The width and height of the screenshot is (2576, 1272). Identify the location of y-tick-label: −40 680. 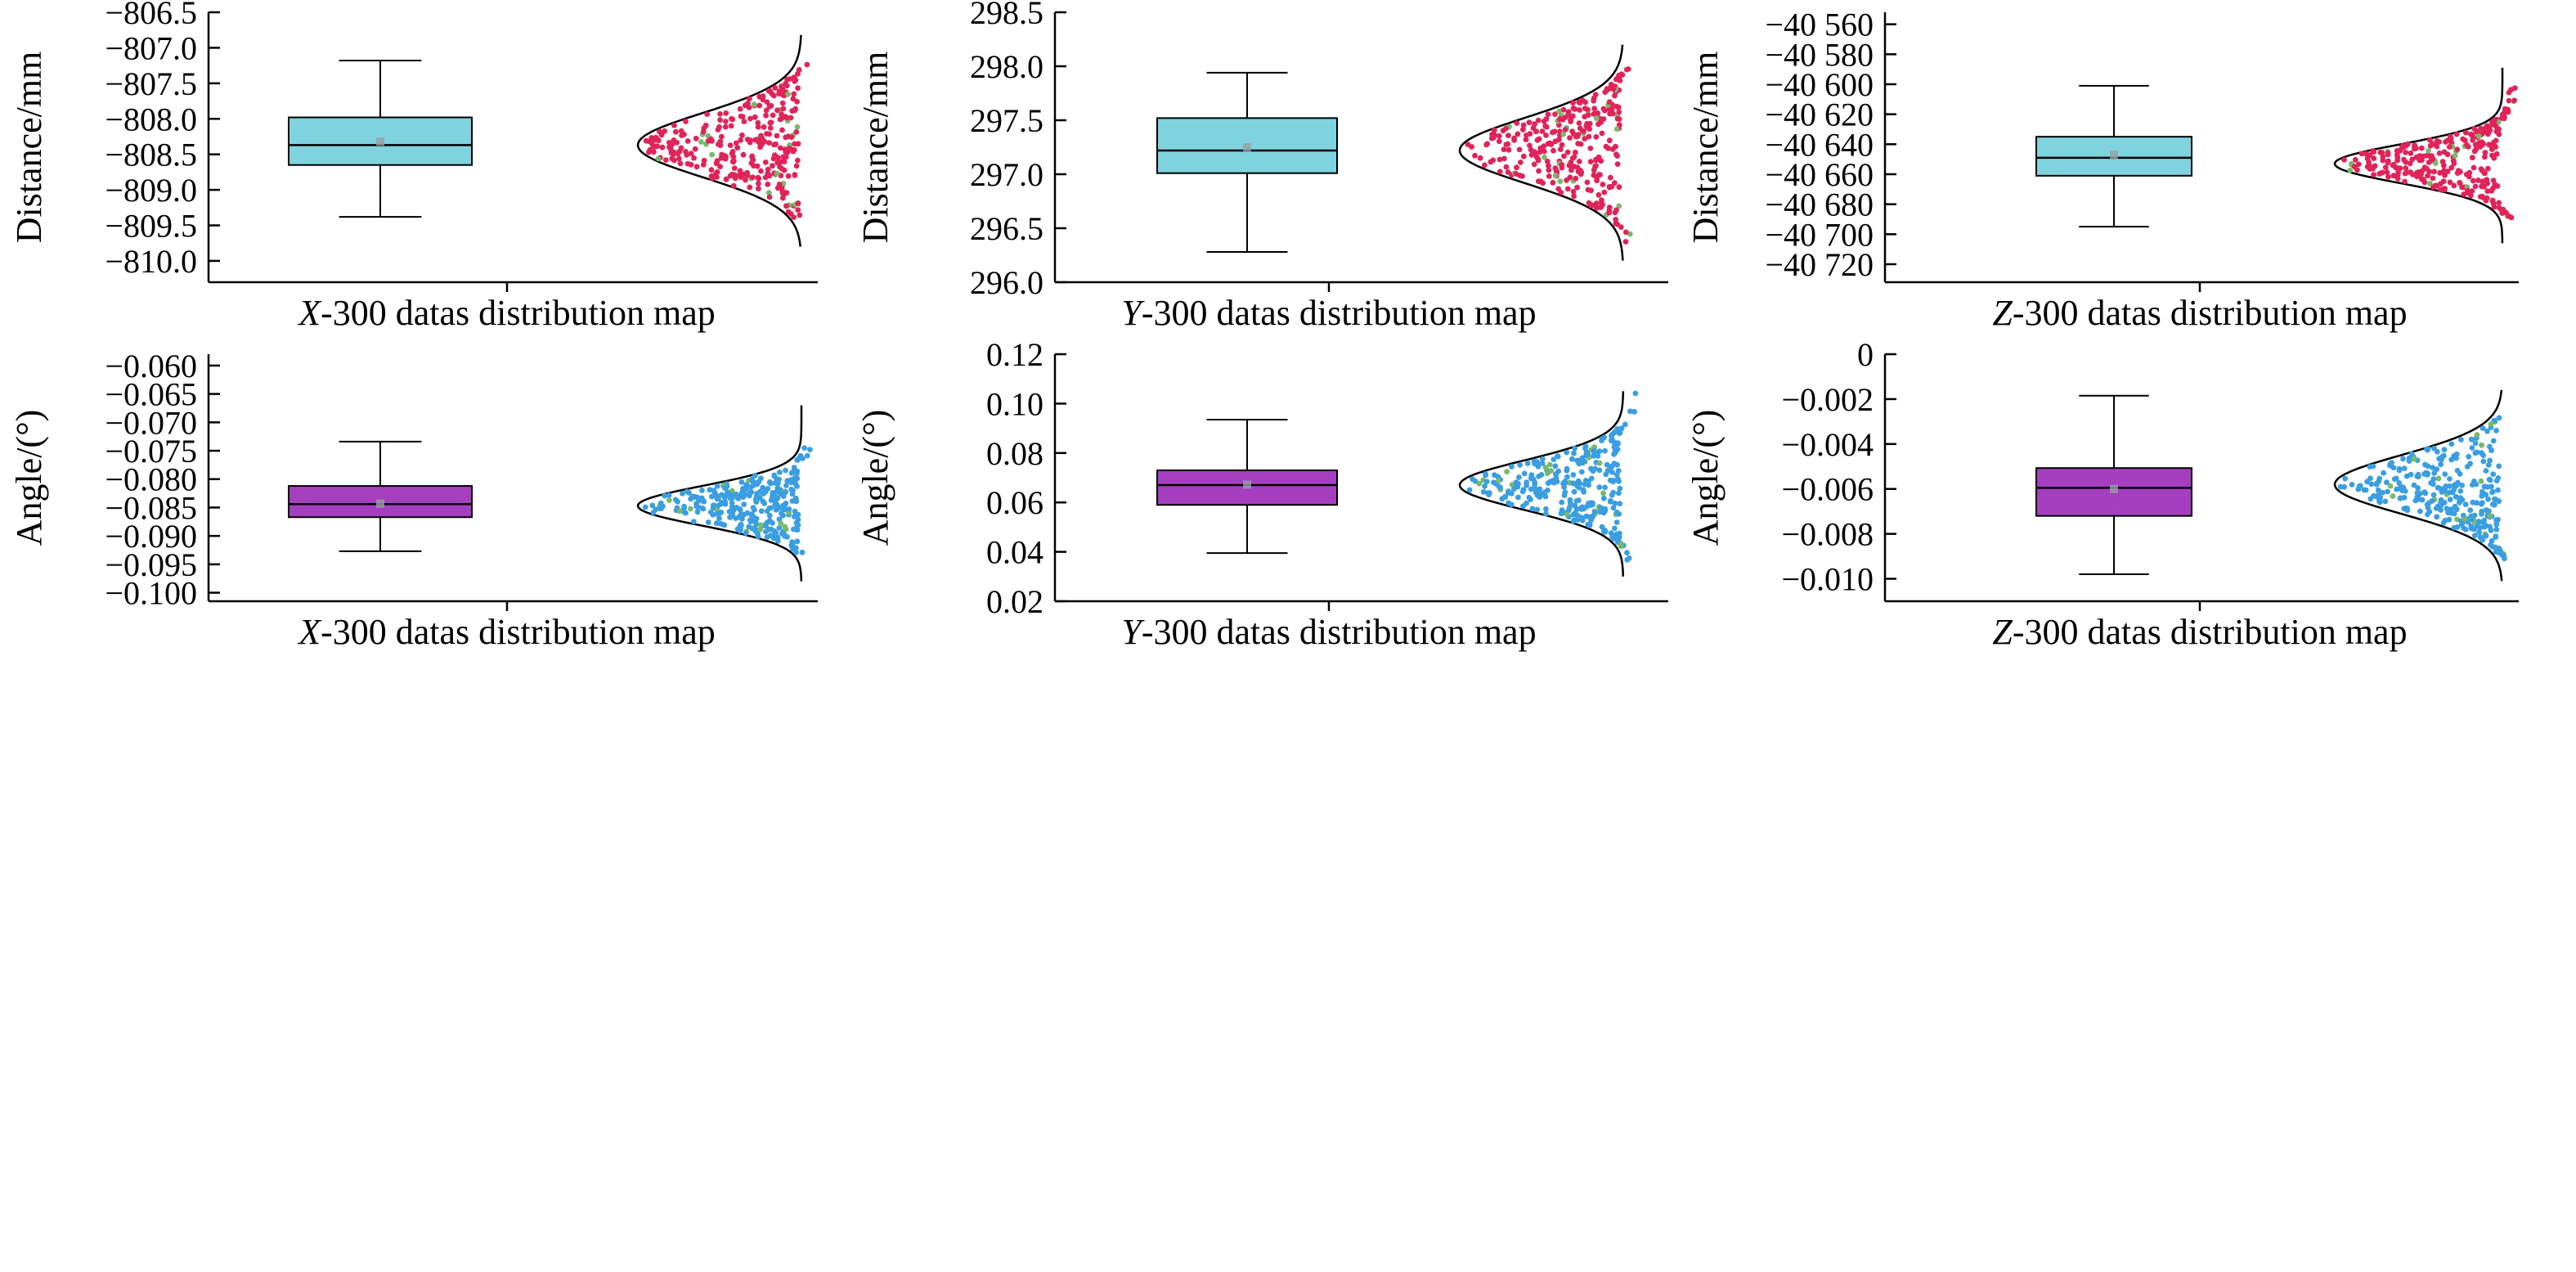
(1820, 205).